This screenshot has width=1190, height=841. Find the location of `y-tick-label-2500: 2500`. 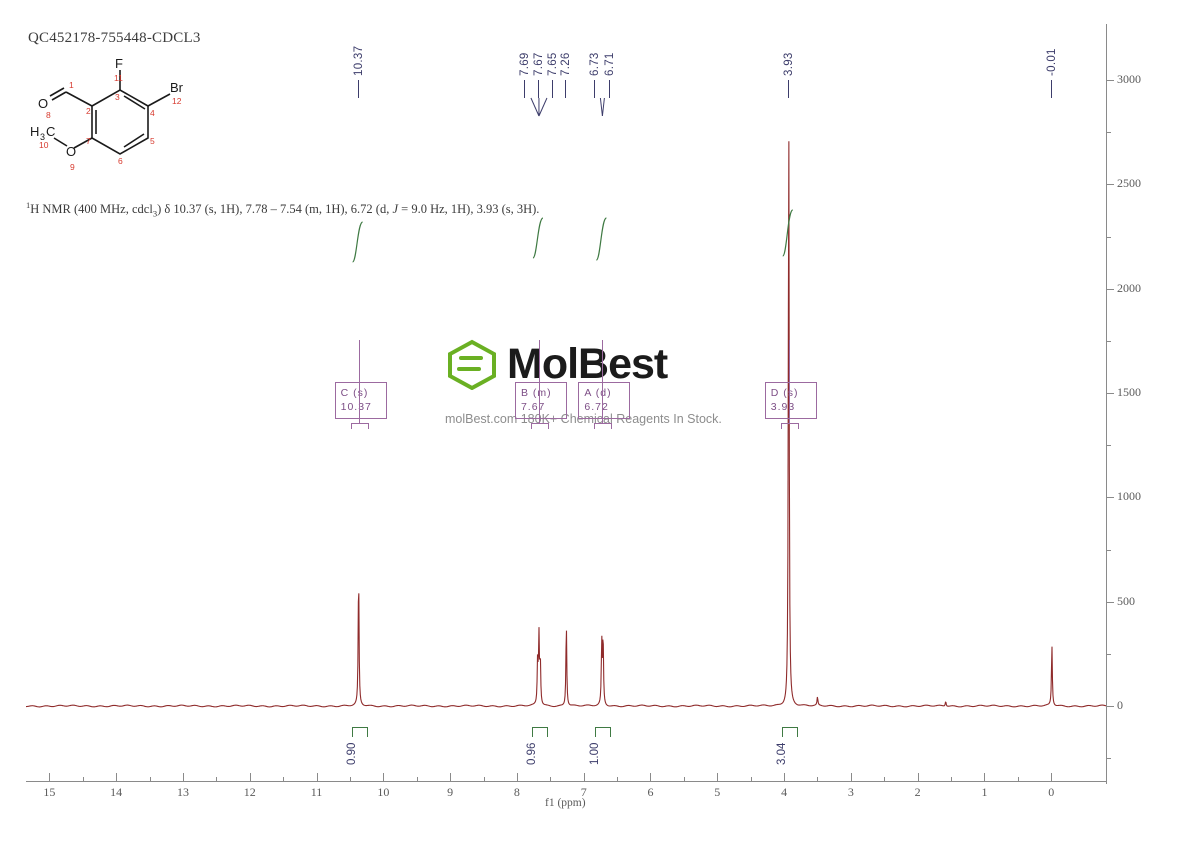

y-tick-label-2500: 2500 is located at coordinates (1129, 183).